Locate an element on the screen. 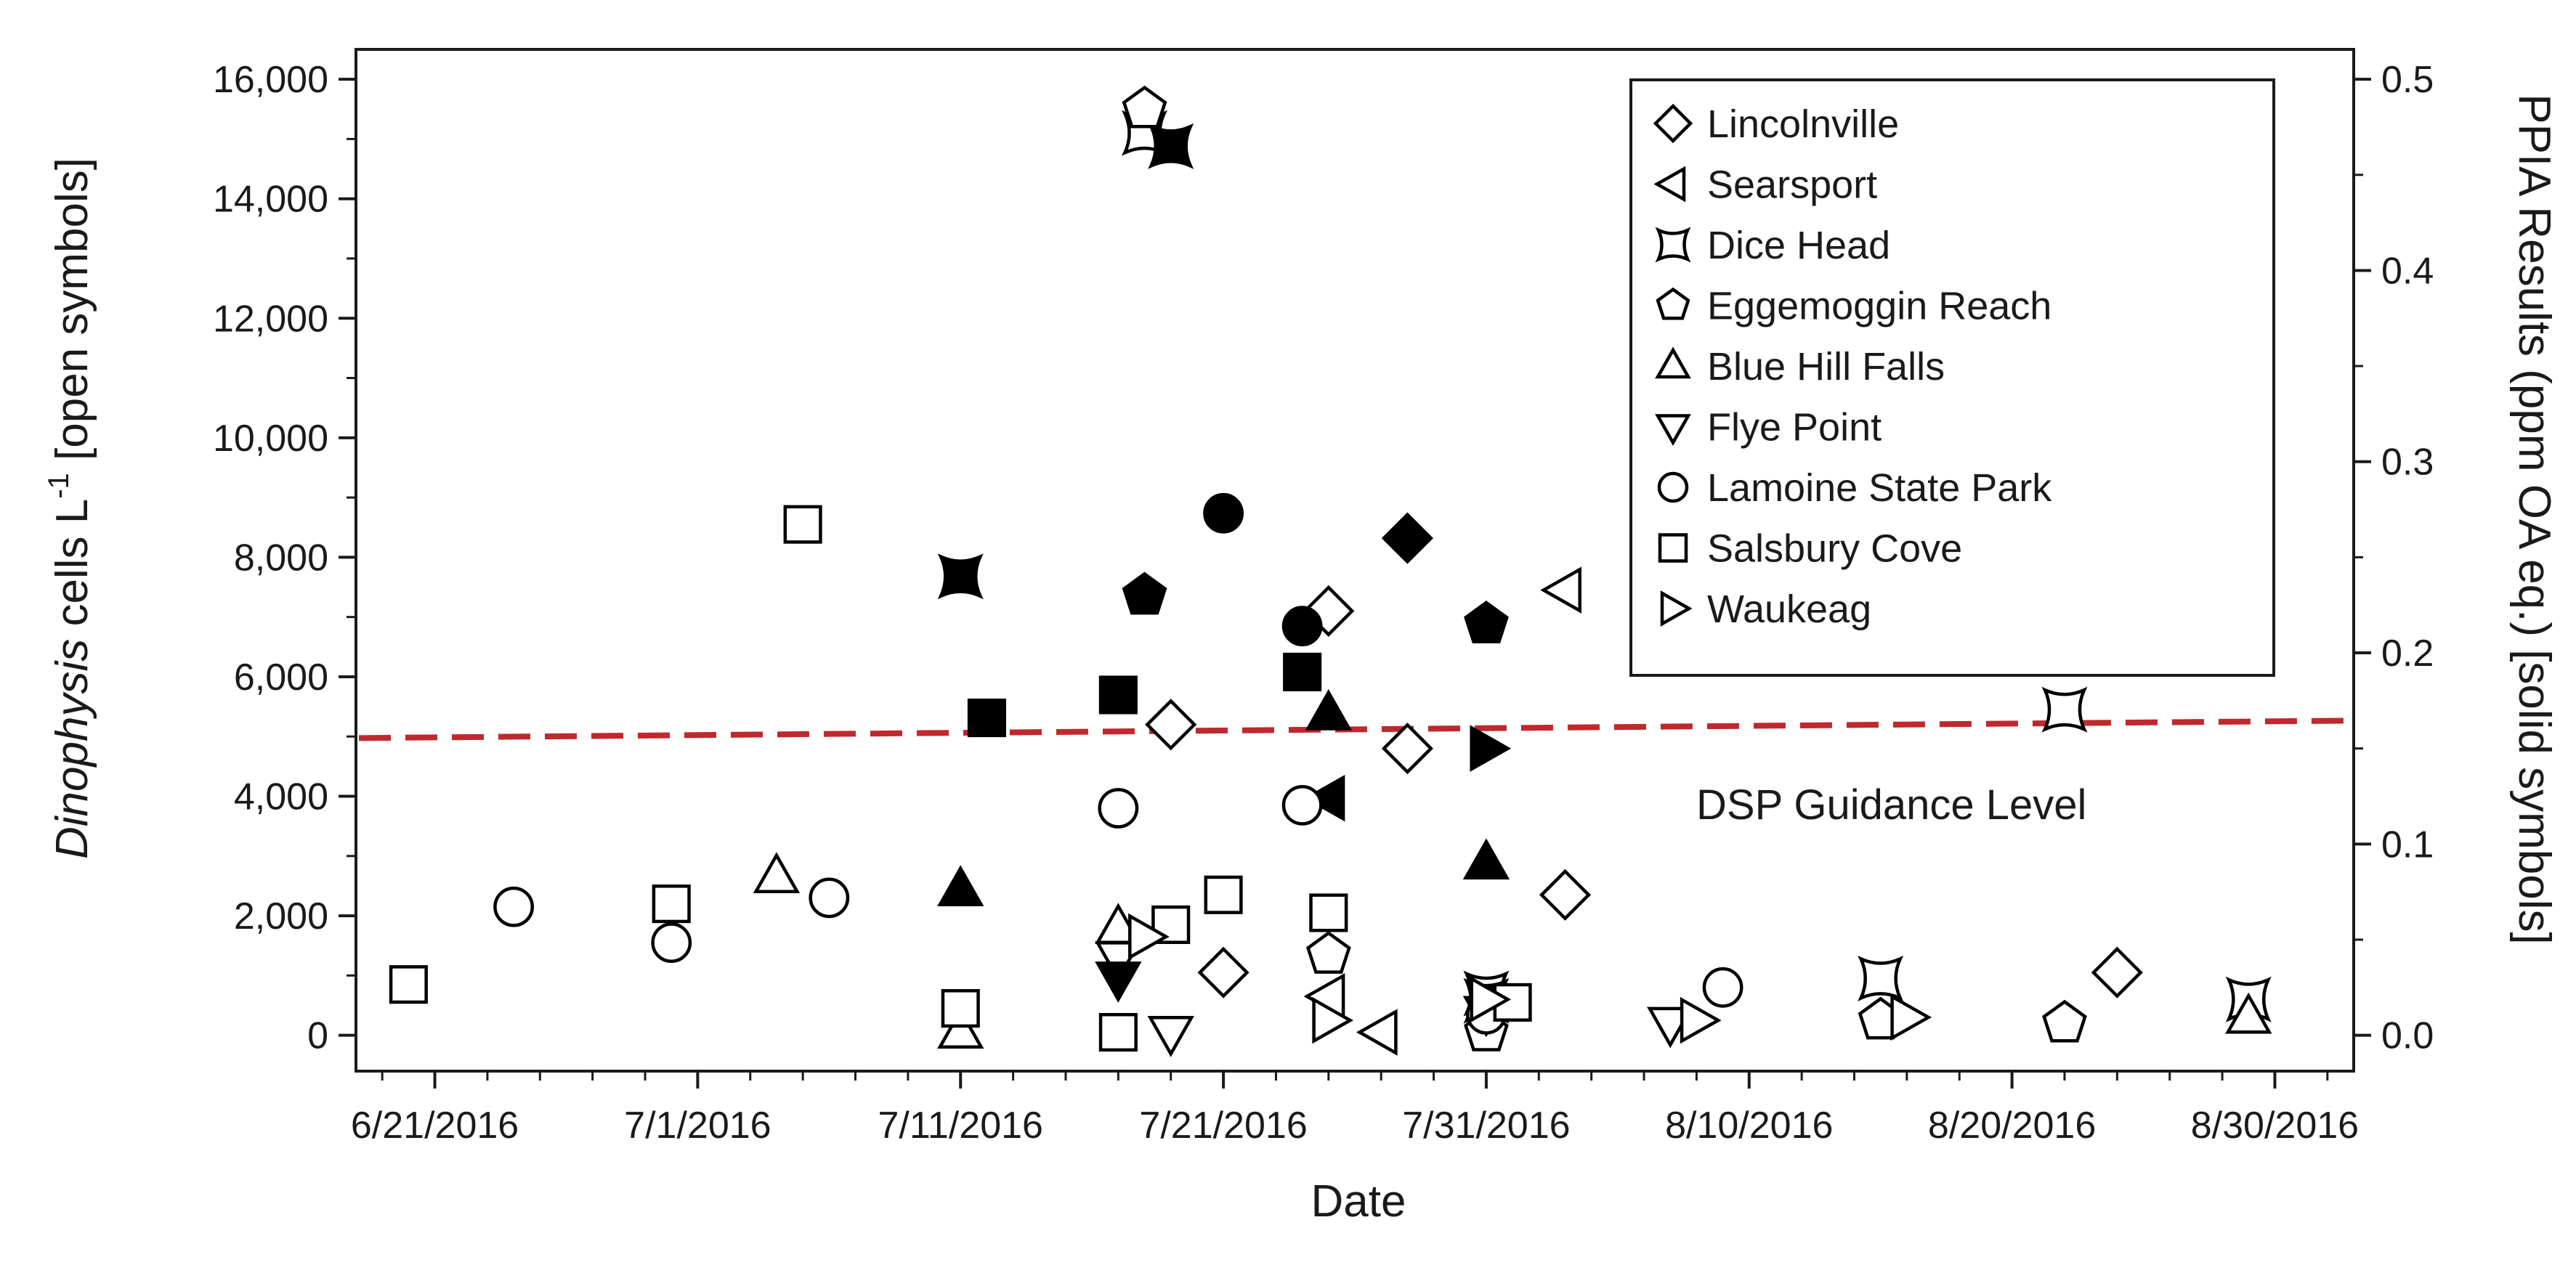  guidance-level-label: DSP Guidance Level is located at coordinates (1891, 805).